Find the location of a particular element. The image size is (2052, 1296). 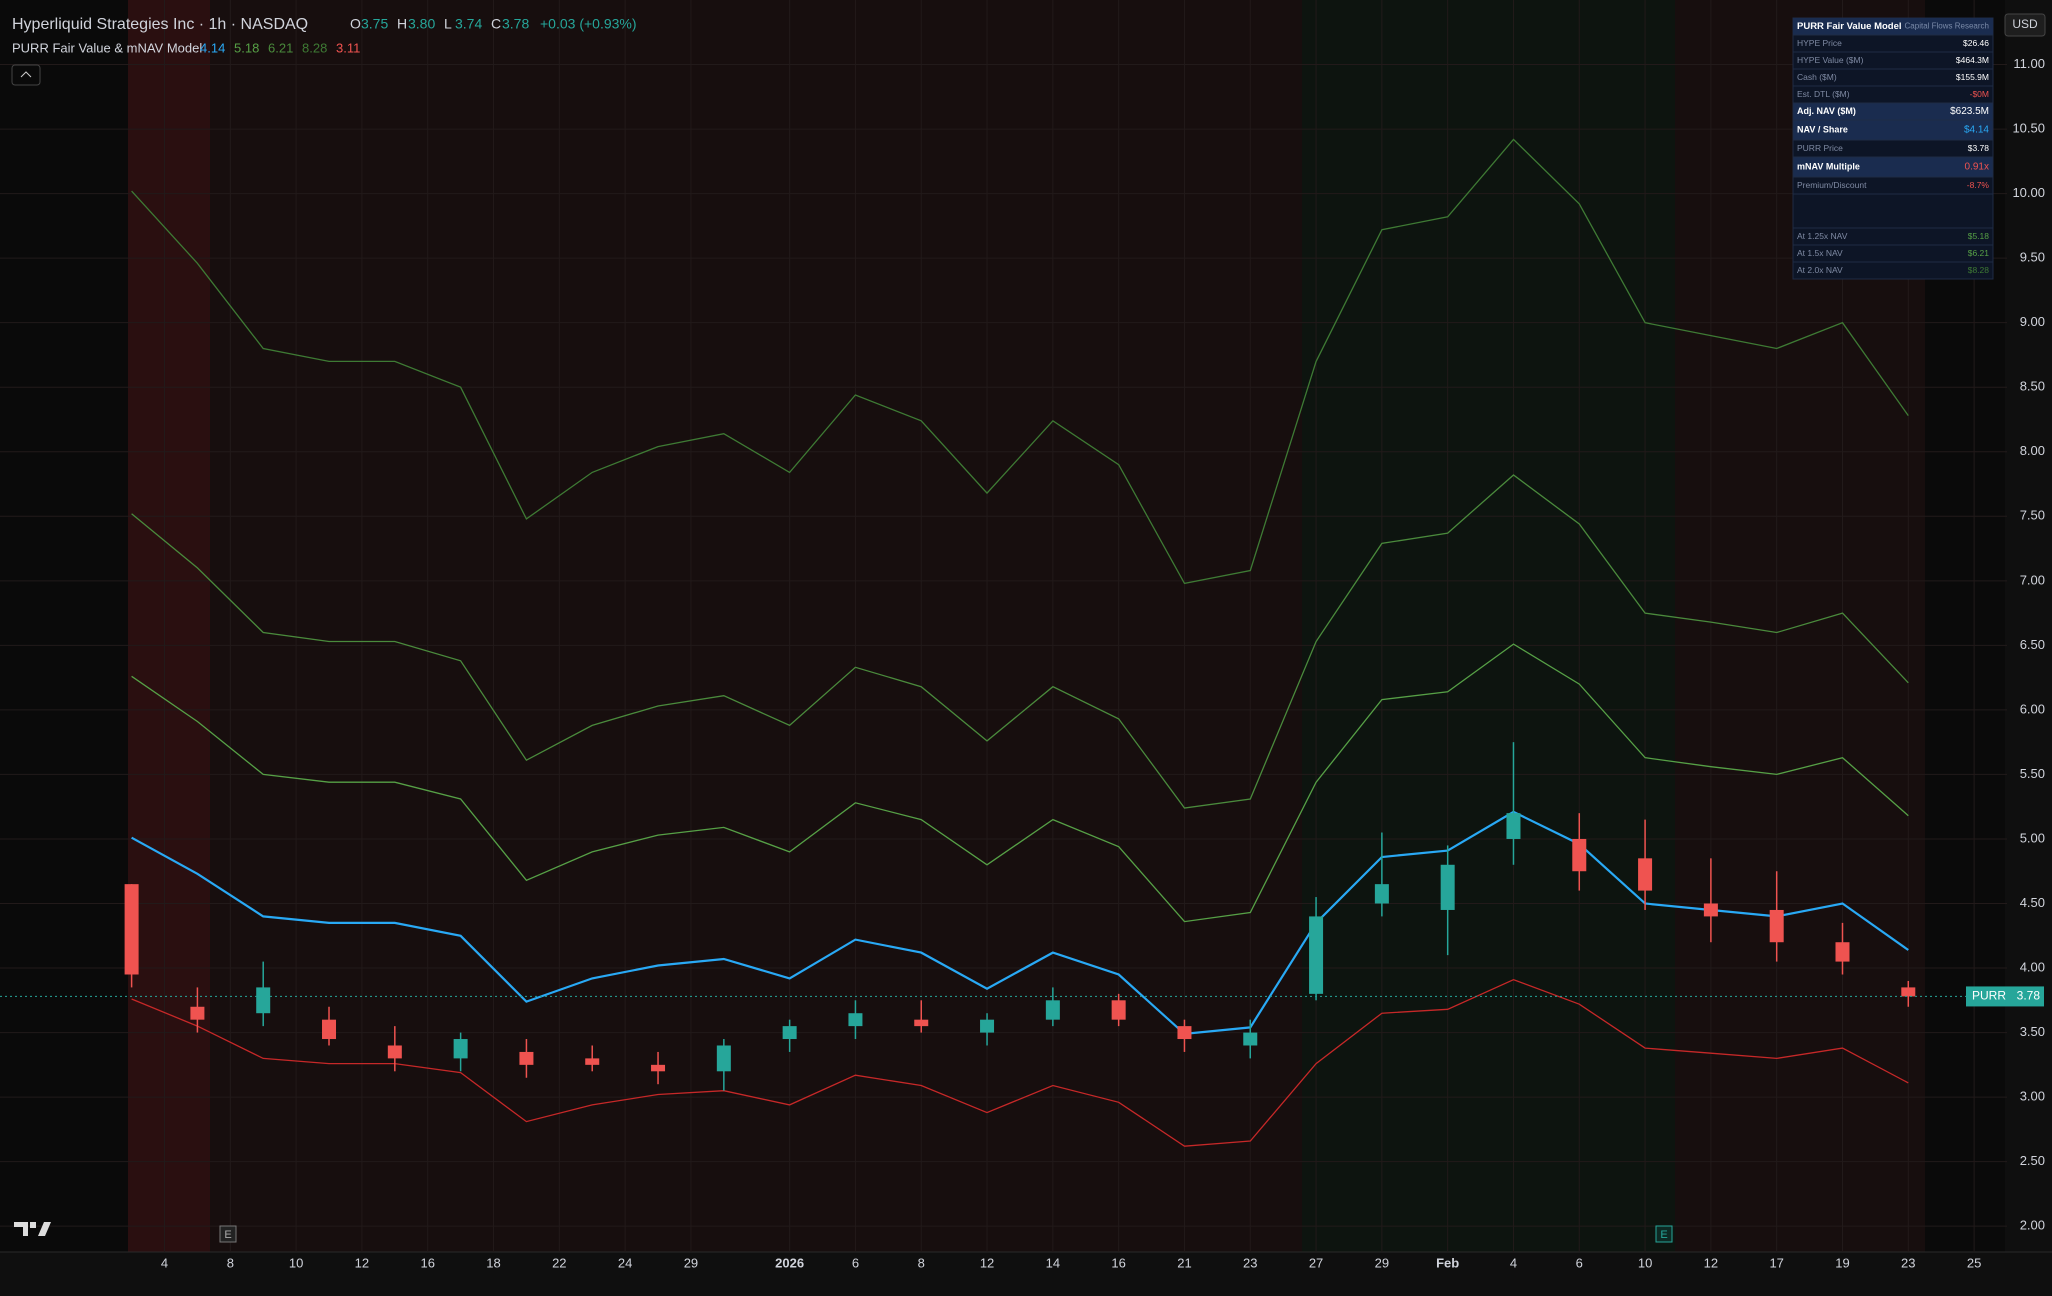

y-tick-label: 2.50 is located at coordinates (2032, 1160).